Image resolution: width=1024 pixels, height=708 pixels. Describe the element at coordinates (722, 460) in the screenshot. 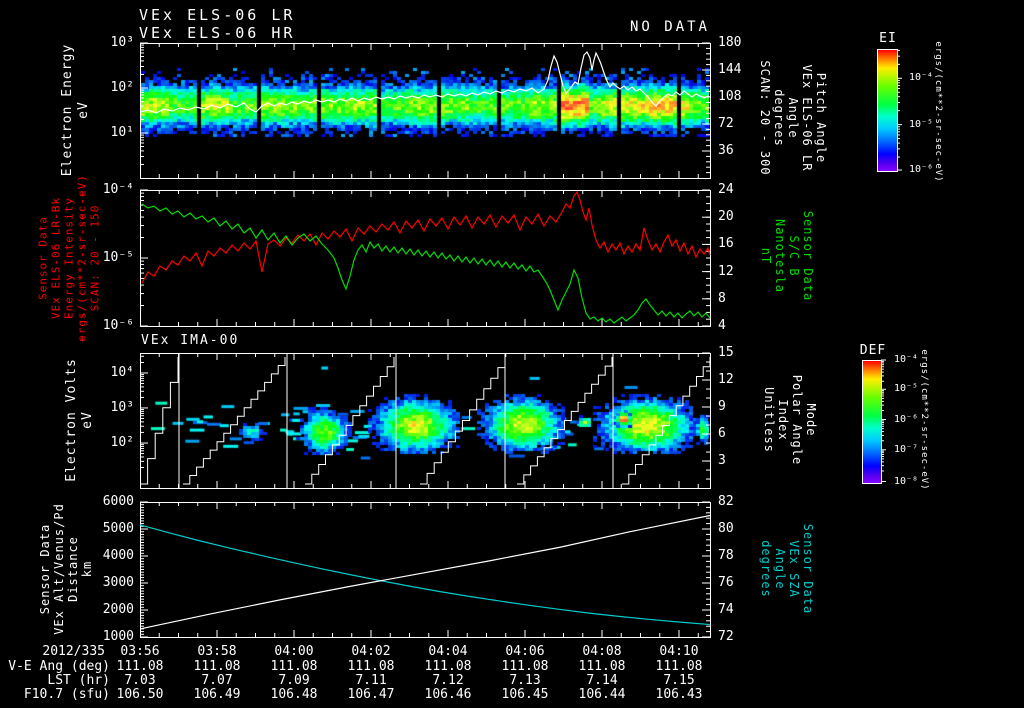

I see `ytick-right-p3: 3` at that location.